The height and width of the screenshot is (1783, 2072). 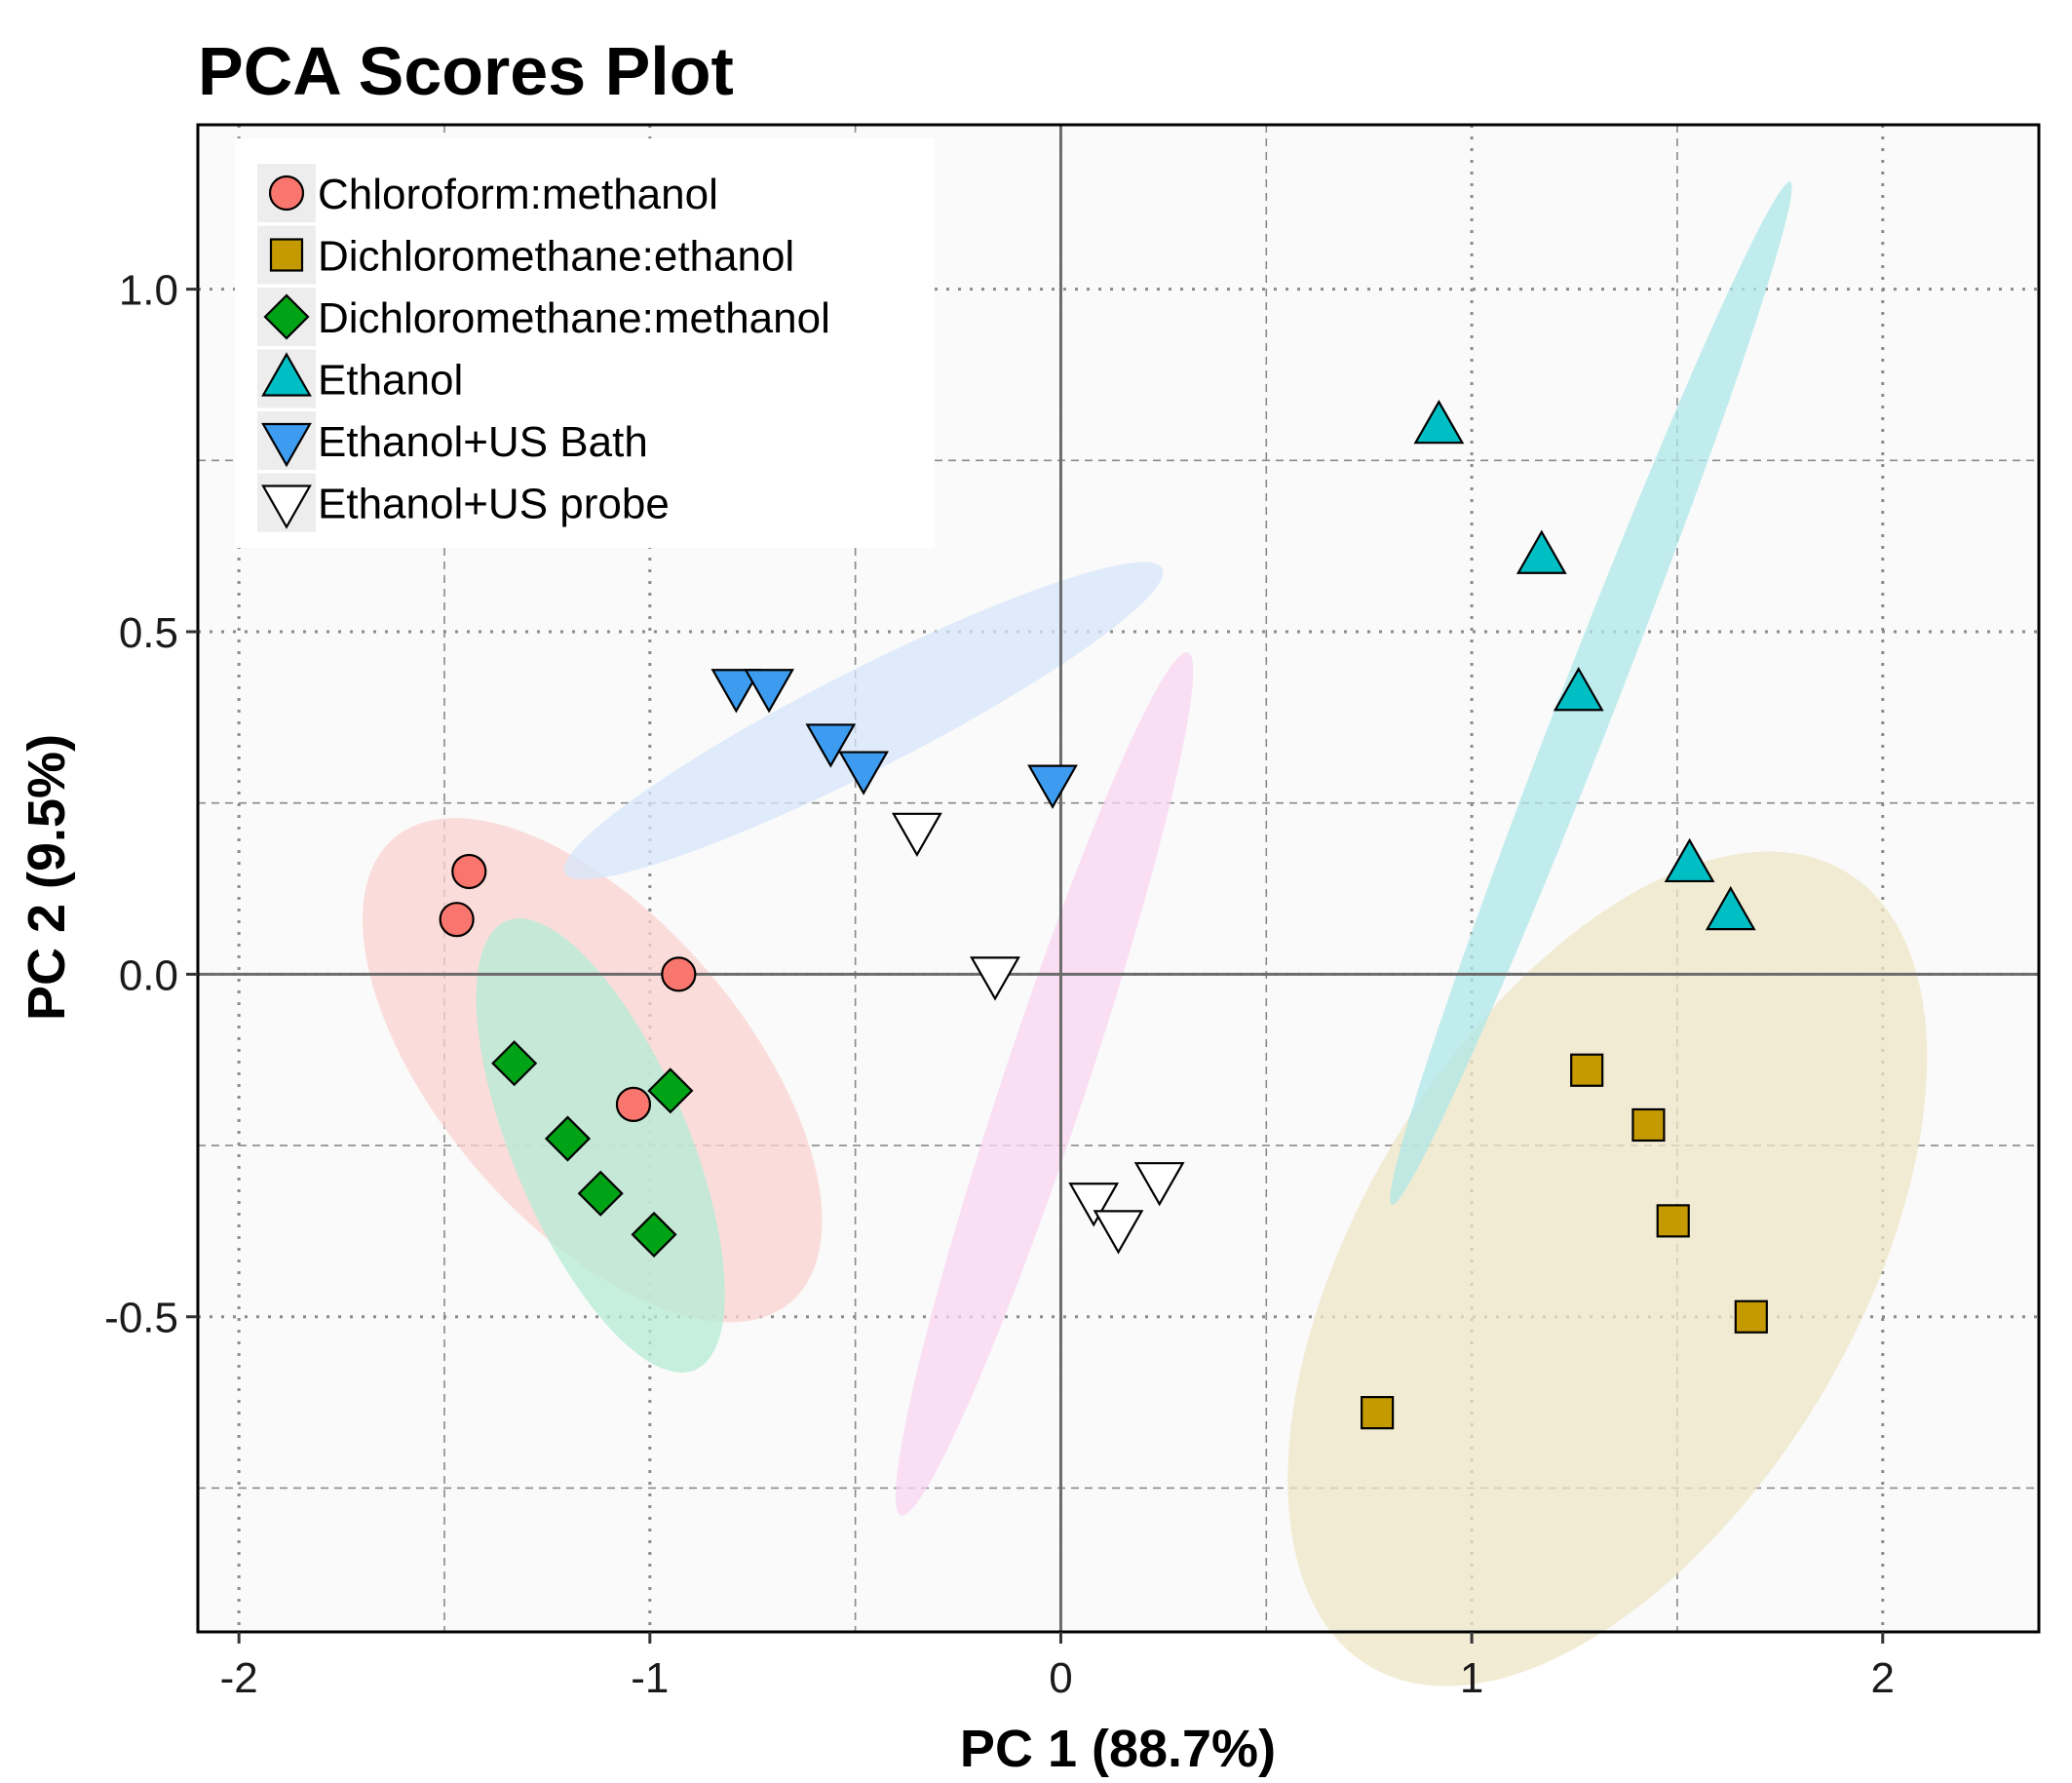 What do you see at coordinates (141, 1318) in the screenshot?
I see `y-tick-label: -0.5` at bounding box center [141, 1318].